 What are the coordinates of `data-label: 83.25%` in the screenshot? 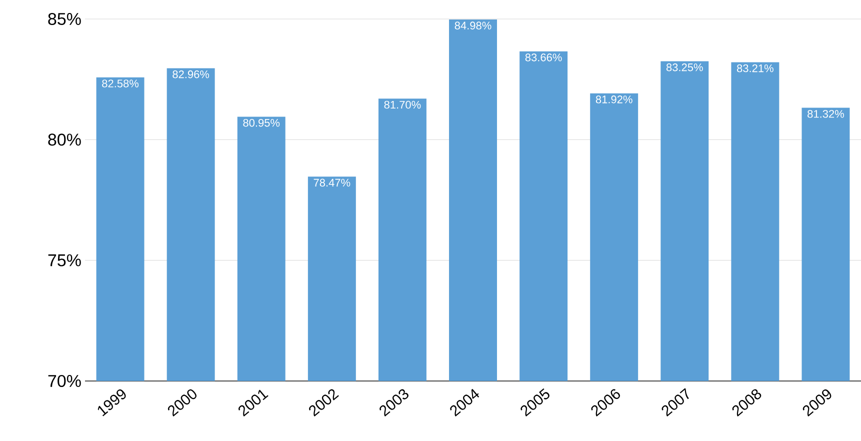 It's located at (684, 67).